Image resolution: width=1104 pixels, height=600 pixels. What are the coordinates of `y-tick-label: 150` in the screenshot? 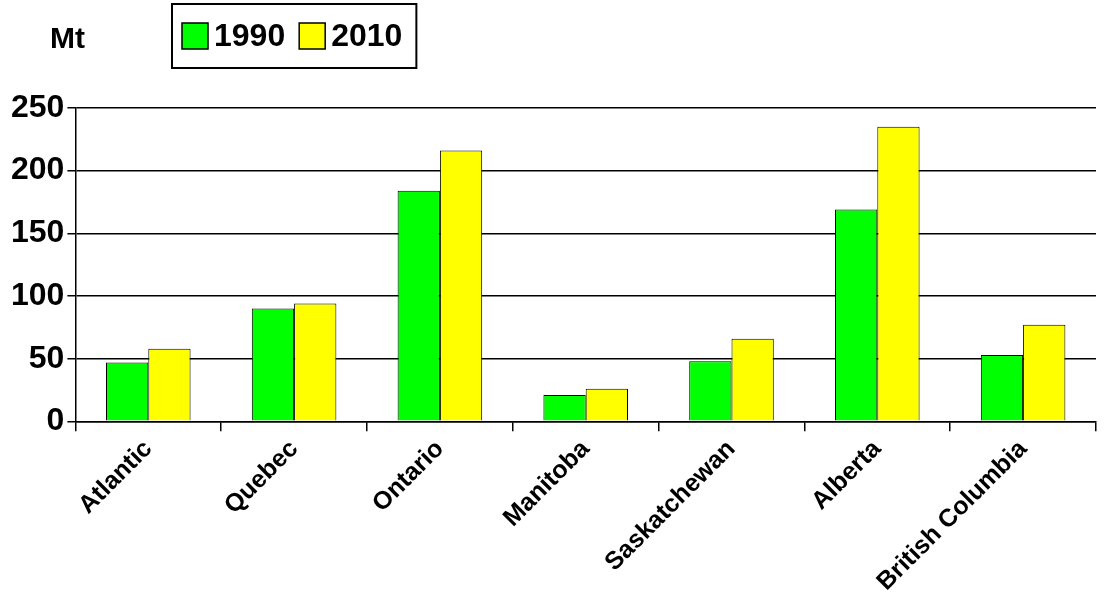 It's located at (38, 231).